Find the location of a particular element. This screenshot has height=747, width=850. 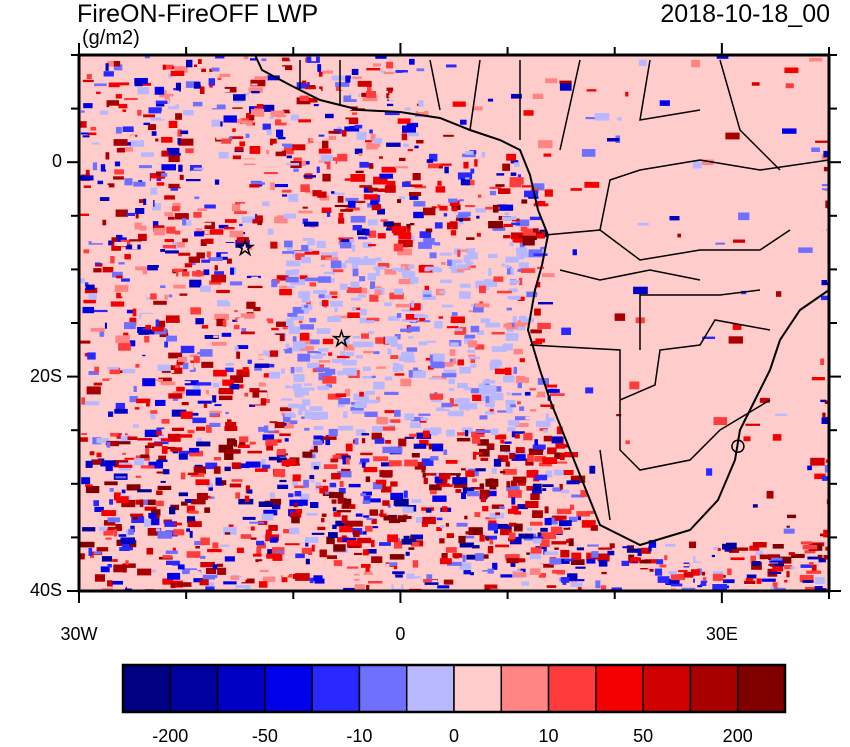

y-tick-label: 40S is located at coordinates (45, 590).